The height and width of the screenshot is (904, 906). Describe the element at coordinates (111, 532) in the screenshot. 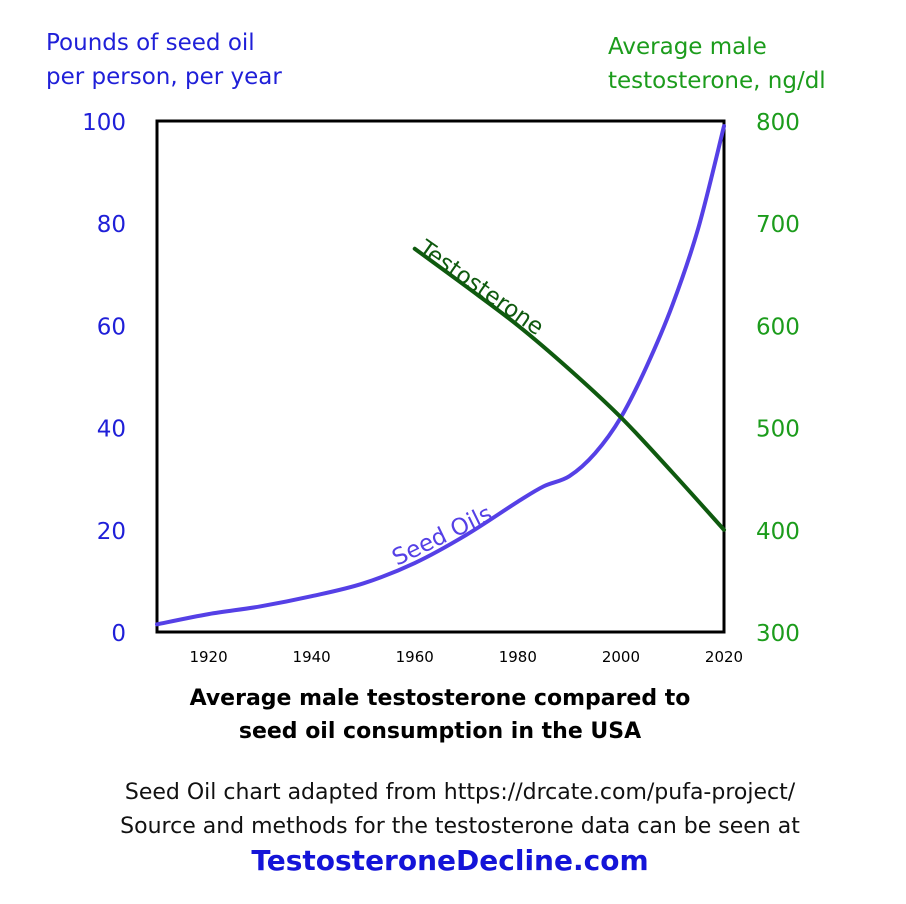

I see `left-y-tick-label: 20` at that location.